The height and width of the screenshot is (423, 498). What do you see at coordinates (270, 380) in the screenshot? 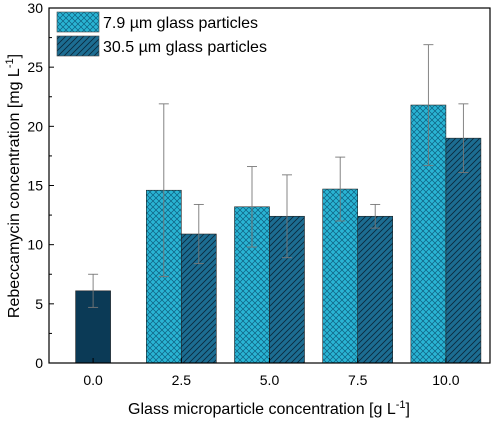
I see `x-tick-label: 5.0` at bounding box center [270, 380].